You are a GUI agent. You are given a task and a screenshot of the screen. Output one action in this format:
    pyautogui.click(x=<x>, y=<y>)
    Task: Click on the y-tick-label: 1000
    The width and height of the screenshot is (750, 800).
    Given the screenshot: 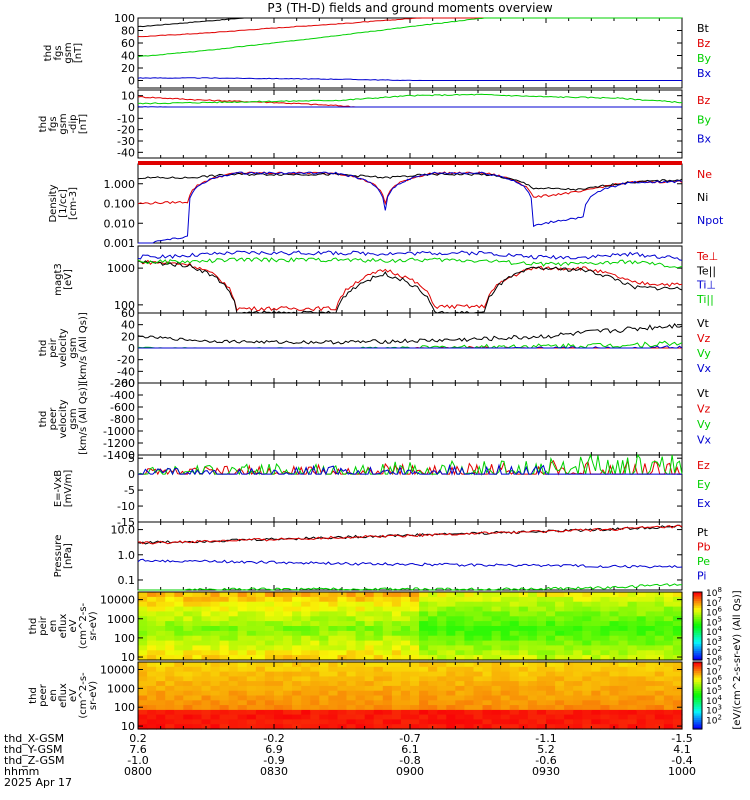 What is the action you would take?
    pyautogui.click(x=121, y=619)
    